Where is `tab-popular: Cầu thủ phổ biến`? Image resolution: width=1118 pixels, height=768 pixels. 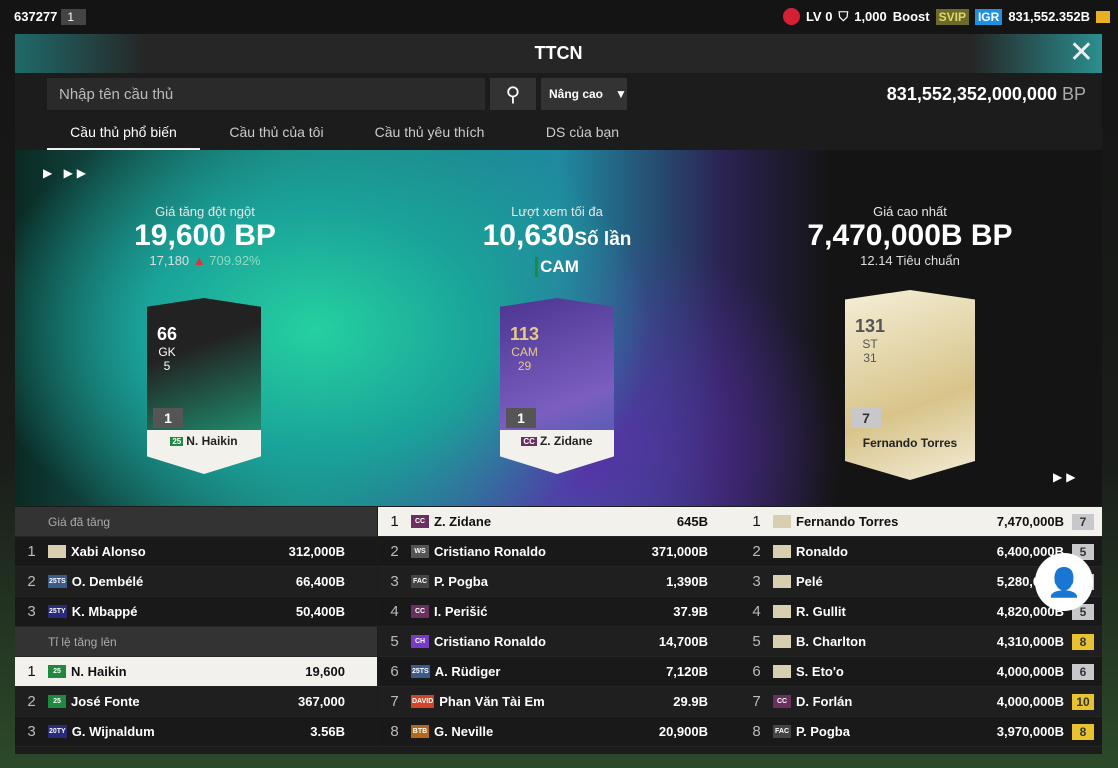 tab-popular: Cầu thủ phổ biến is located at coordinates (123, 134).